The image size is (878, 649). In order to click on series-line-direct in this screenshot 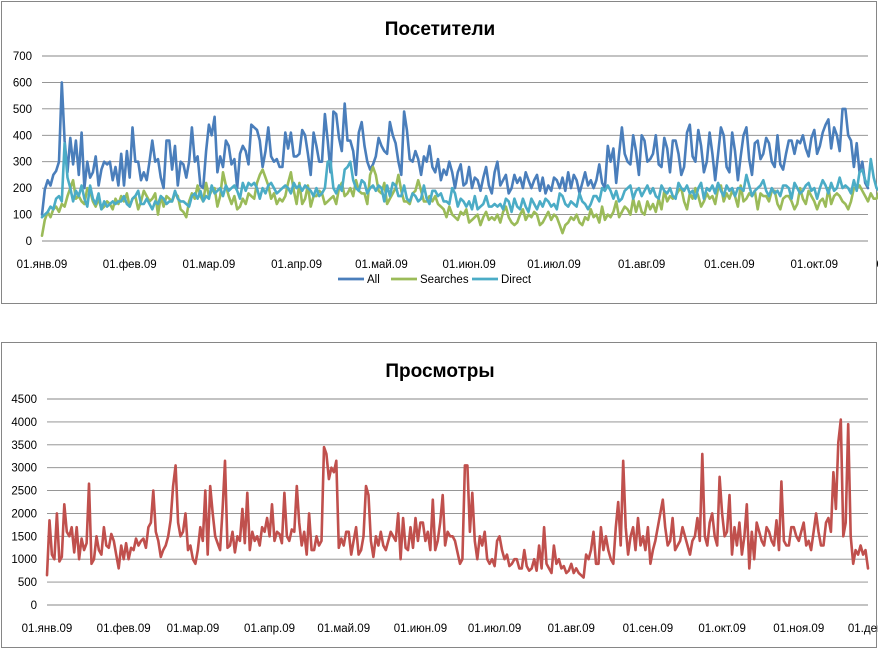, I will do `click(459, 180)`.